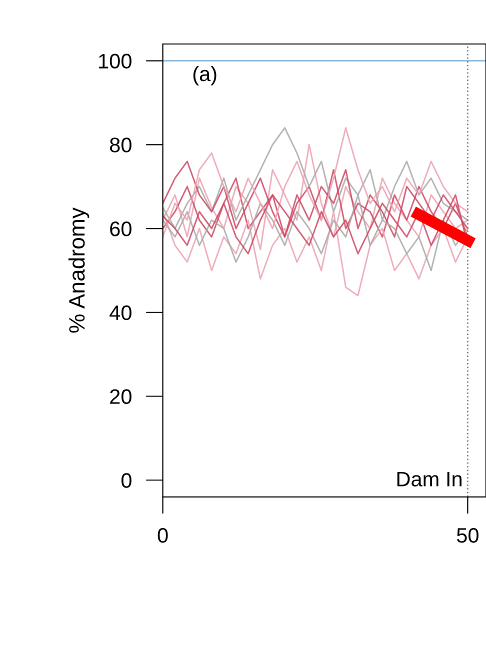  What do you see at coordinates (121, 396) in the screenshot?
I see `y-tick-label: 20` at bounding box center [121, 396].